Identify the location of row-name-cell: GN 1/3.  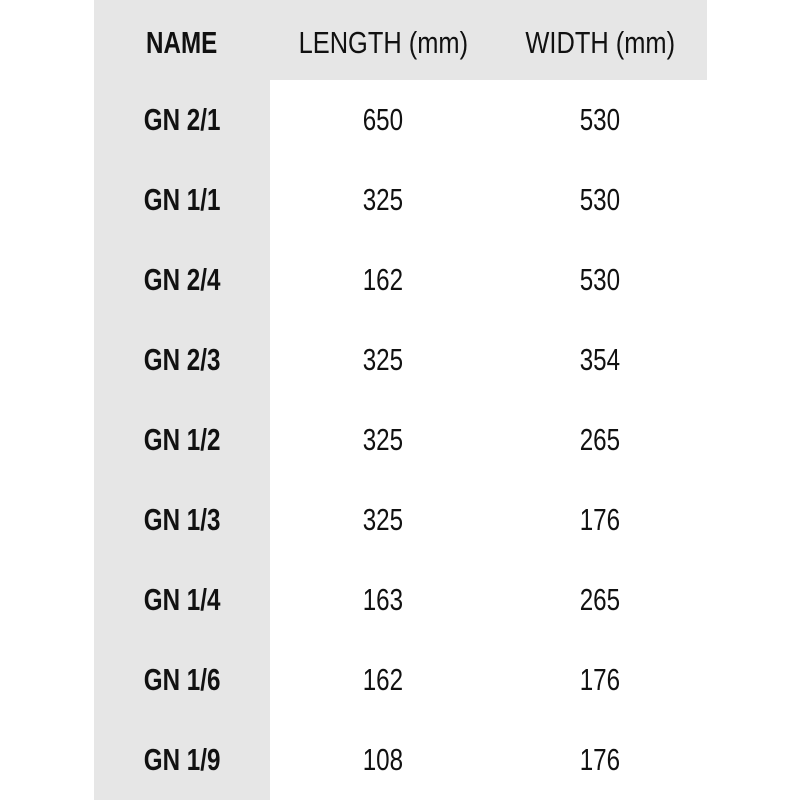
(182, 520).